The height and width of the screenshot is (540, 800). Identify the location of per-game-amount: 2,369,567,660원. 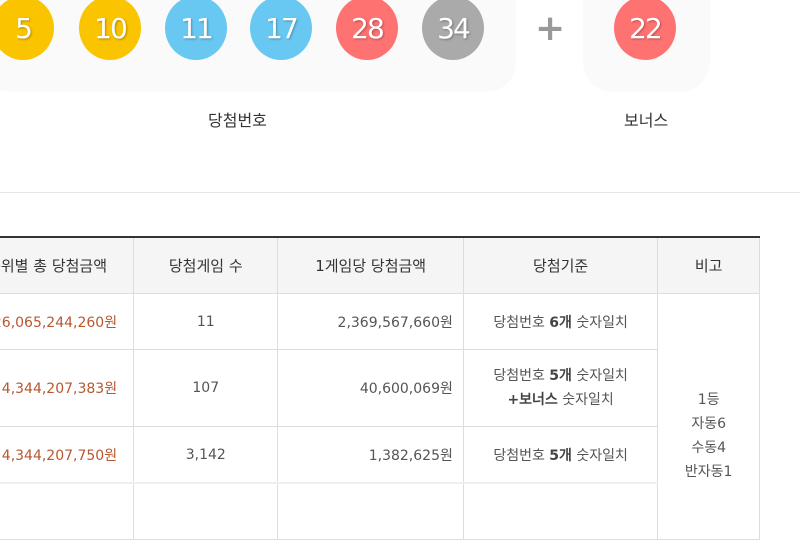
(370, 321).